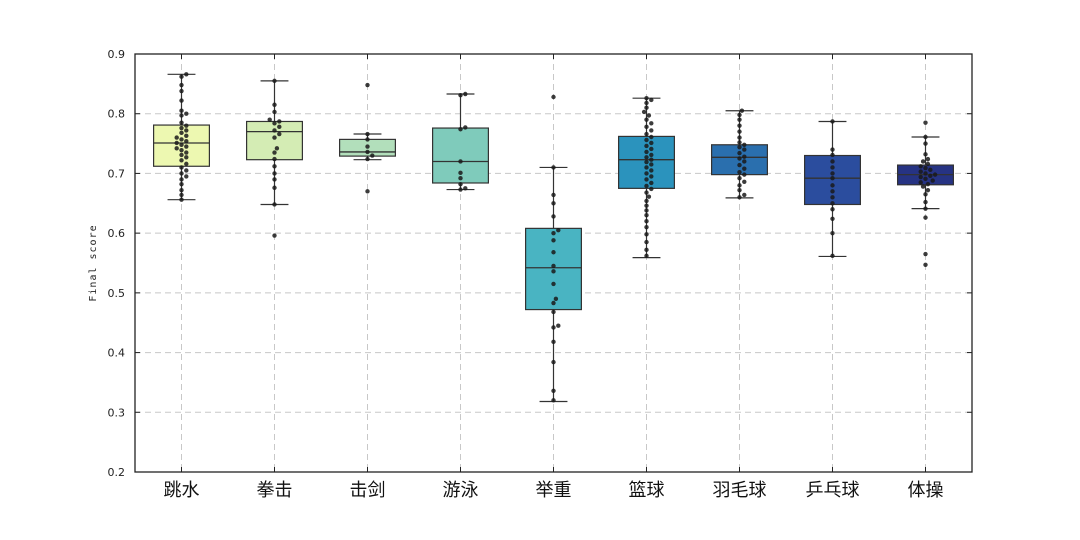  What do you see at coordinates (740, 490) in the screenshot?
I see `category-label: 羽毛球` at bounding box center [740, 490].